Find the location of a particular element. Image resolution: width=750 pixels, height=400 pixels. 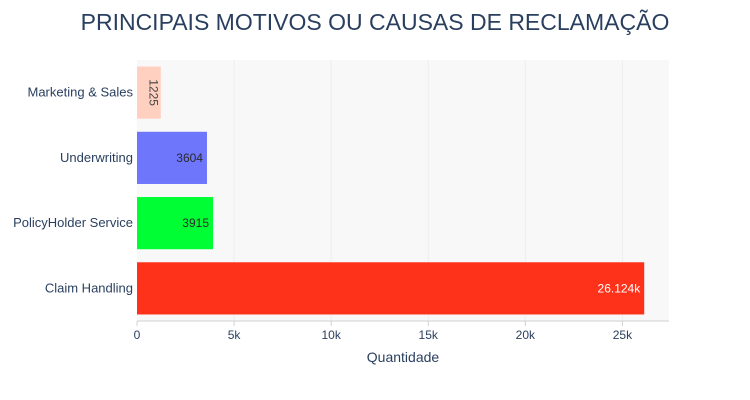

data-label: 26.124k is located at coordinates (620, 288).